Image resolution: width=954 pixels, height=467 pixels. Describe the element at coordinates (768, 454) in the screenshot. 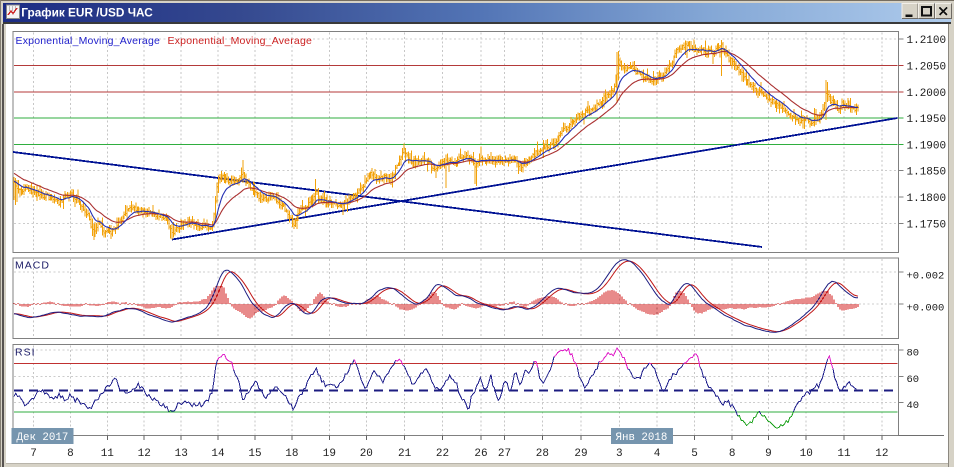

I see `svg-text: 9` at that location.